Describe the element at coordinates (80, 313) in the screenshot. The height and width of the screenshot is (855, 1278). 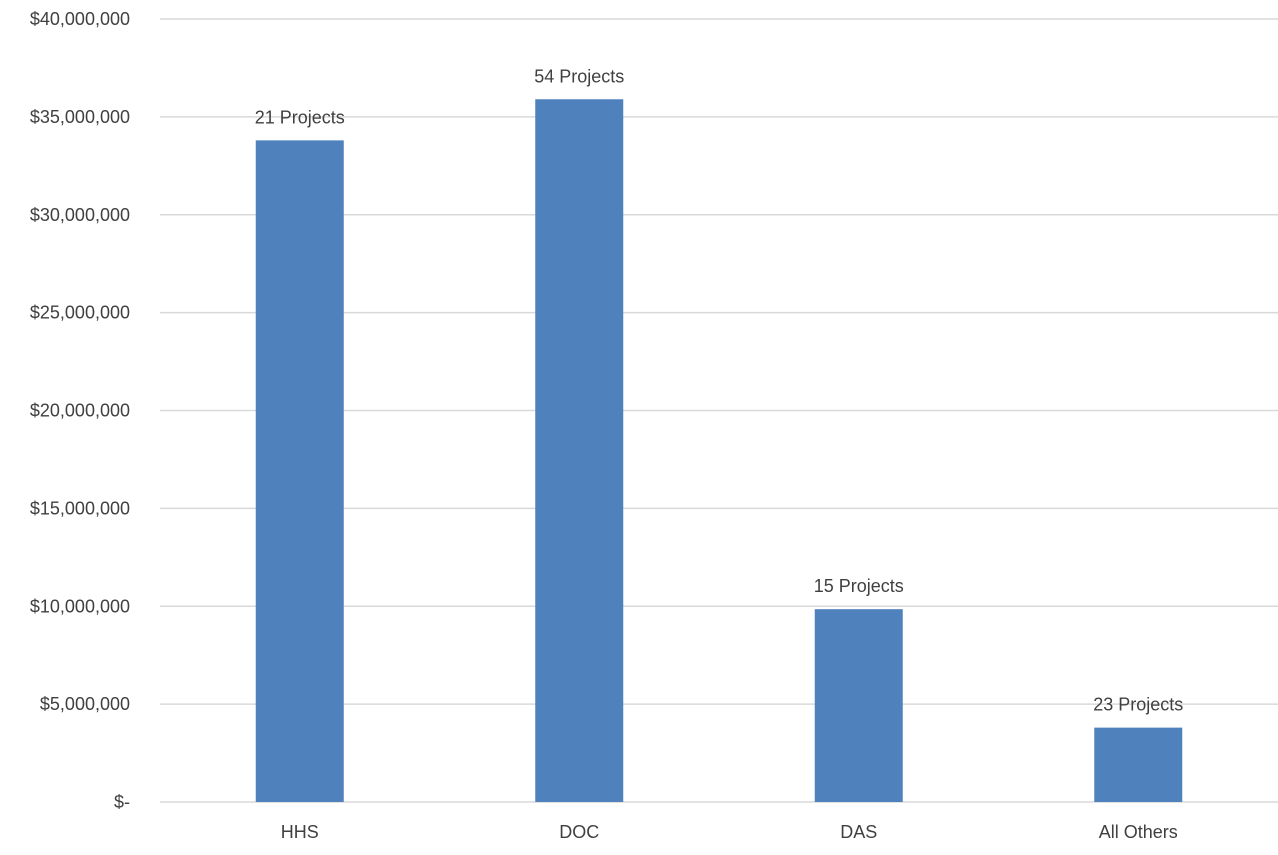
I see `y-tick-label: $25,000,000` at that location.